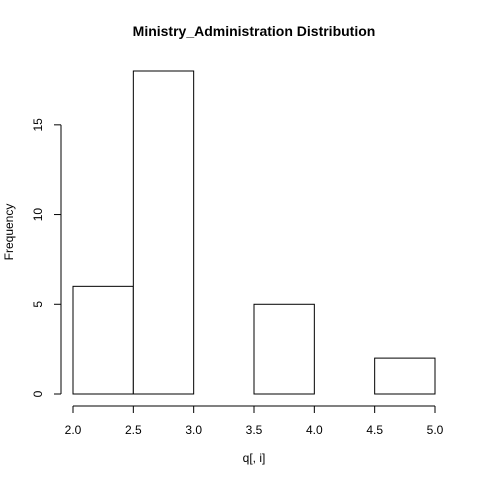  I want to click on x-tick-label-6: 5.0, so click(435, 430).